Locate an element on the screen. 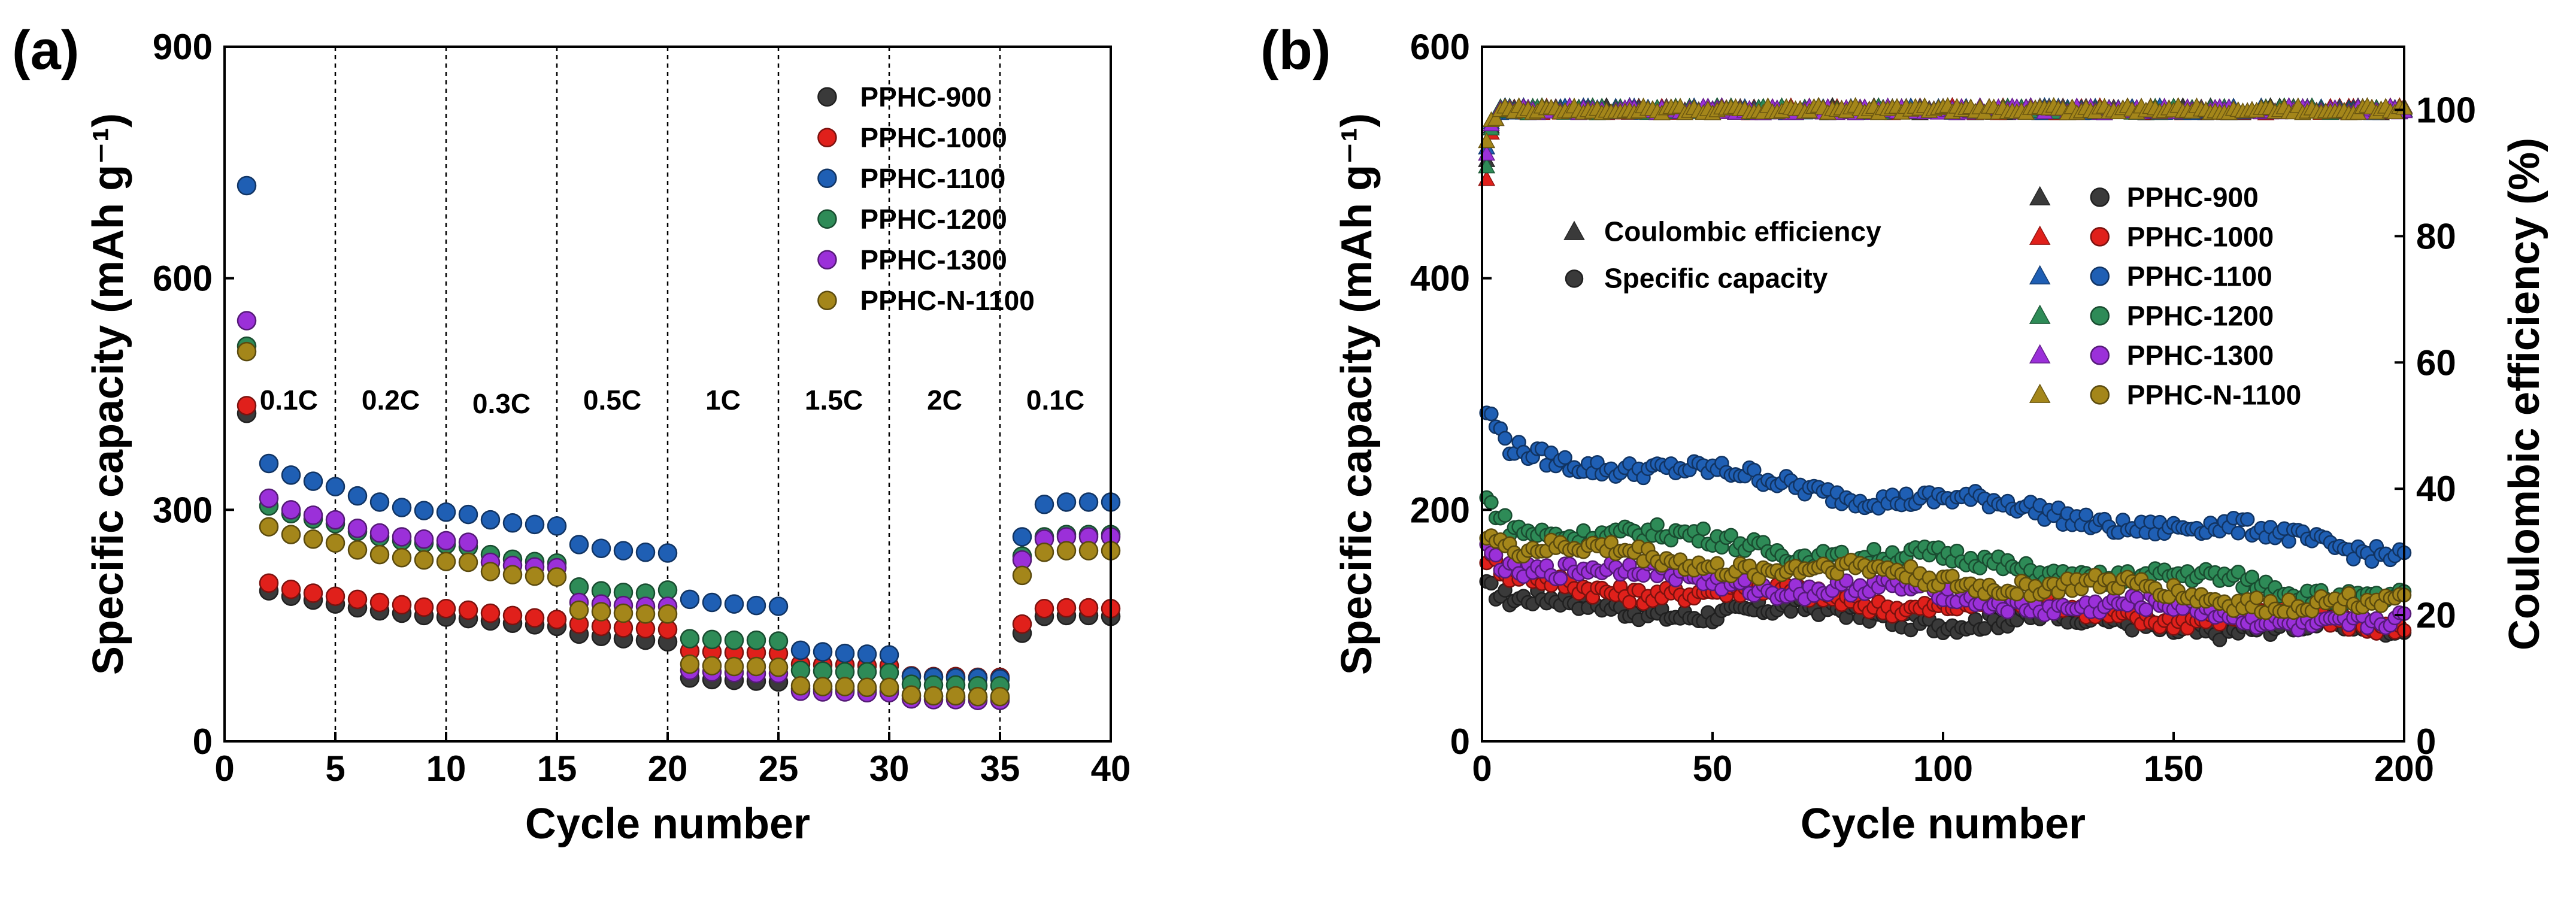 The height and width of the screenshot is (921, 2576). chart-a-x-tick-label-0: 0 is located at coordinates (224, 769).